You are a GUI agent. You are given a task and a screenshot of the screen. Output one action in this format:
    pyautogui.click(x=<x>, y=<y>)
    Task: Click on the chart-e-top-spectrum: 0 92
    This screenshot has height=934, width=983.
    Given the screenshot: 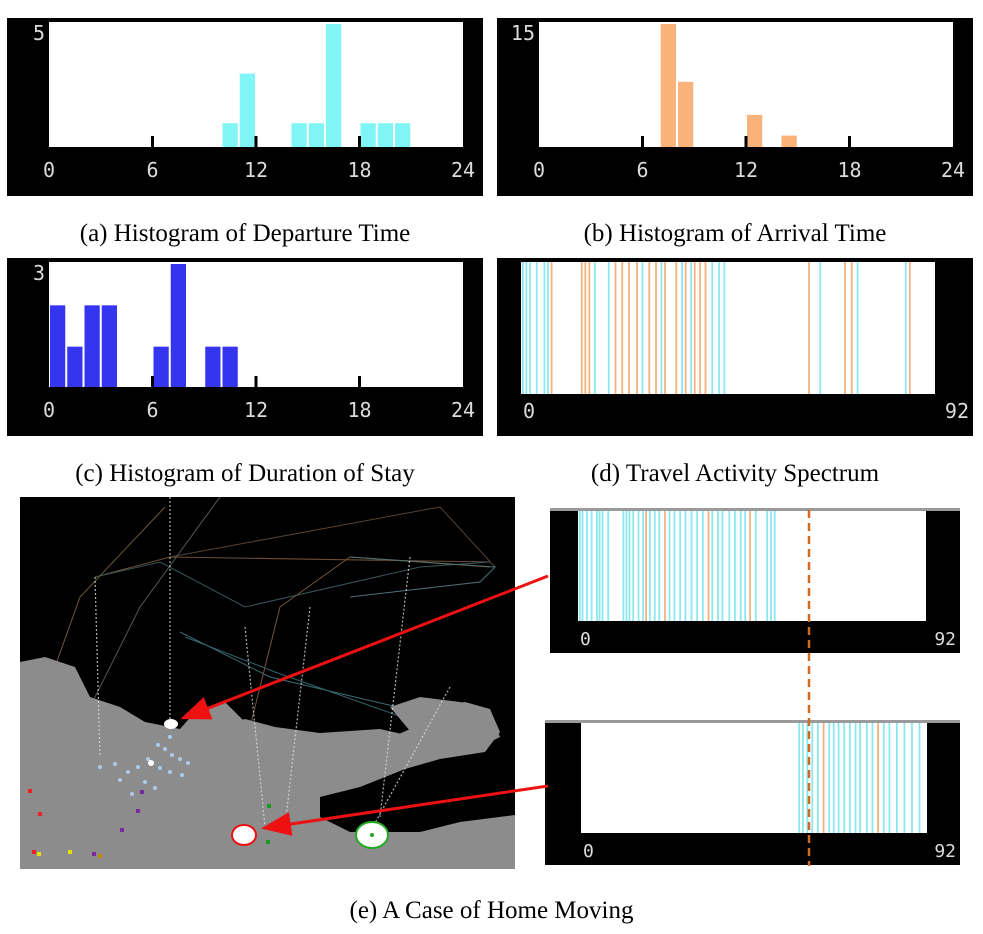 What is the action you would take?
    pyautogui.click(x=755, y=580)
    